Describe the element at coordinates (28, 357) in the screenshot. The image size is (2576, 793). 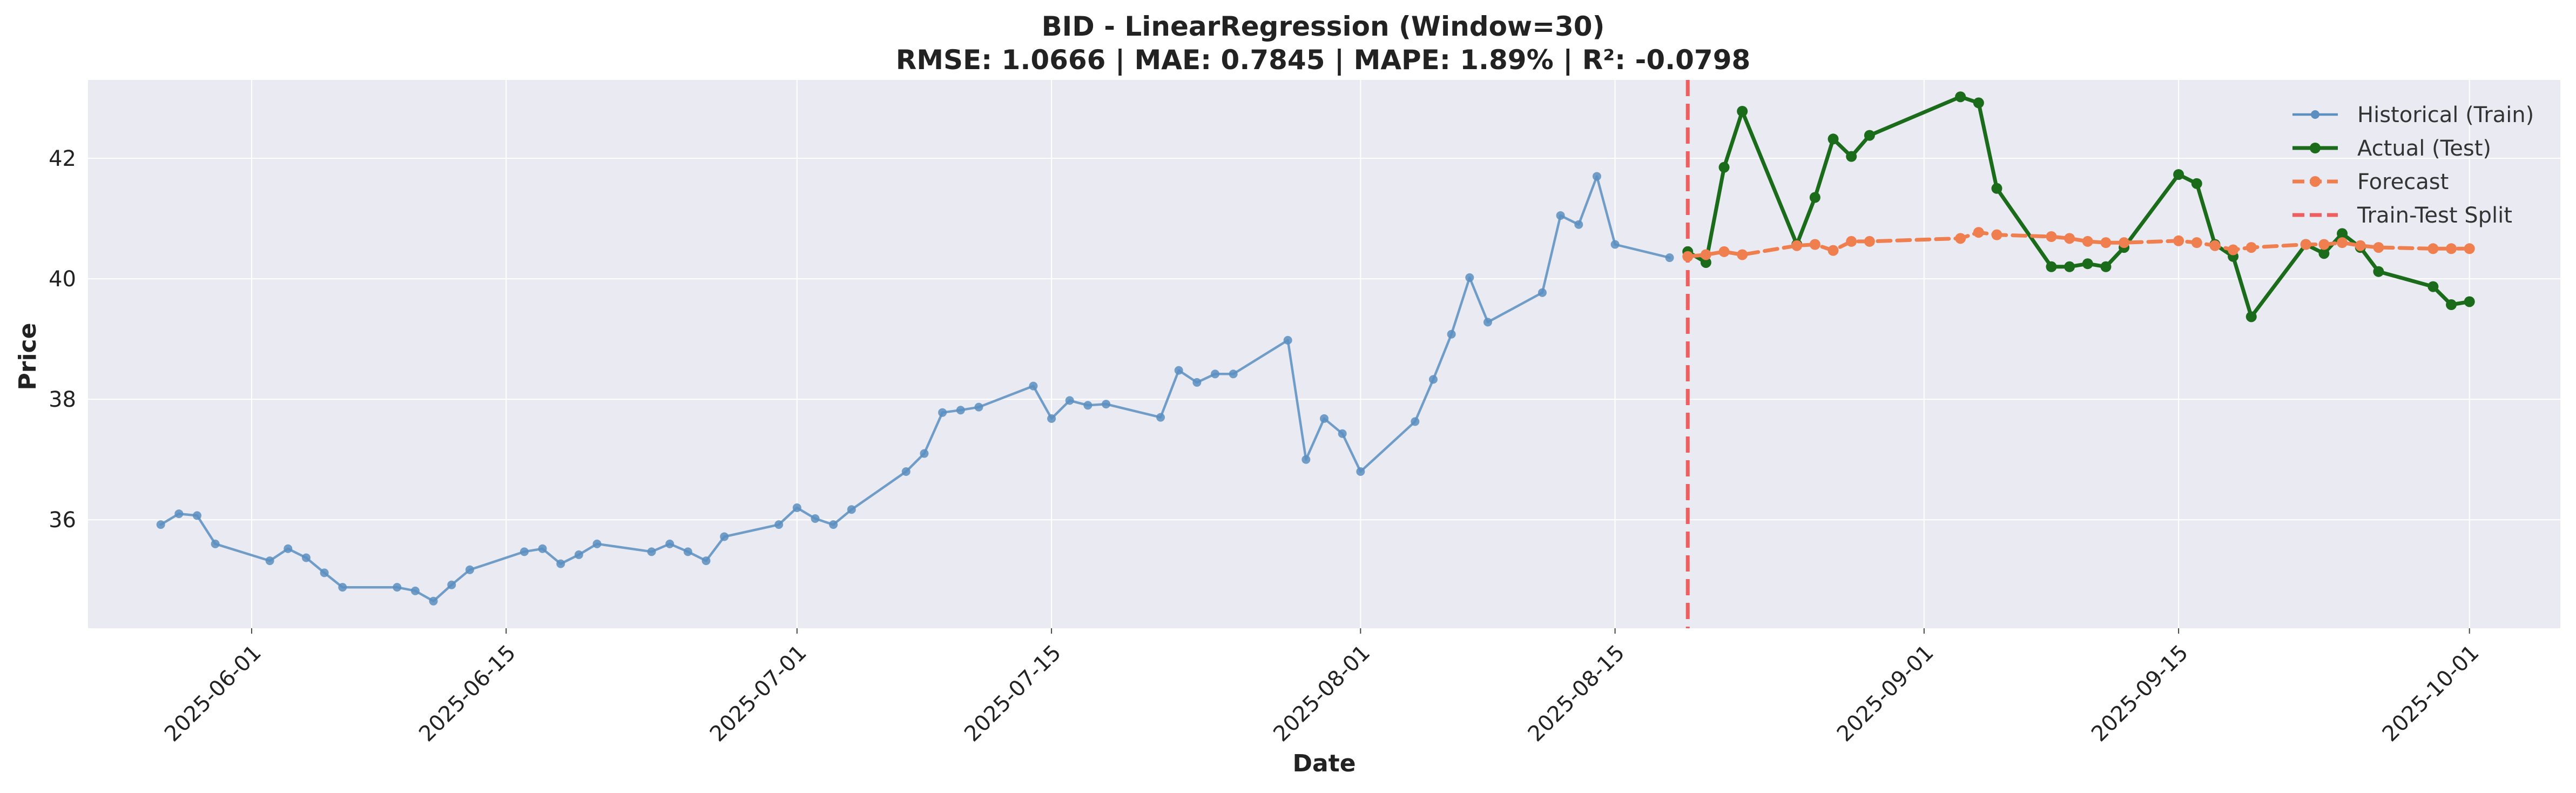
I see `y-axis-label: Price` at that location.